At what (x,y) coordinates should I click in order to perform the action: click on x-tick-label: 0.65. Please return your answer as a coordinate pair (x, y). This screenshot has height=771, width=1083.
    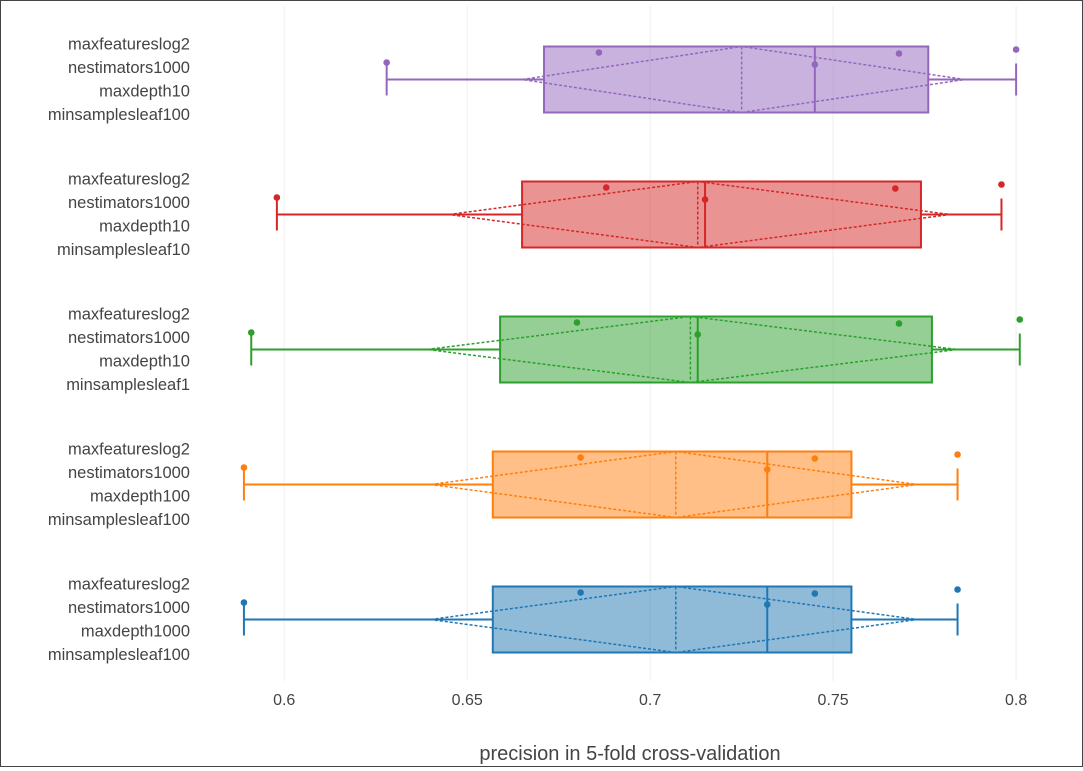
    Looking at the image, I should click on (467, 700).